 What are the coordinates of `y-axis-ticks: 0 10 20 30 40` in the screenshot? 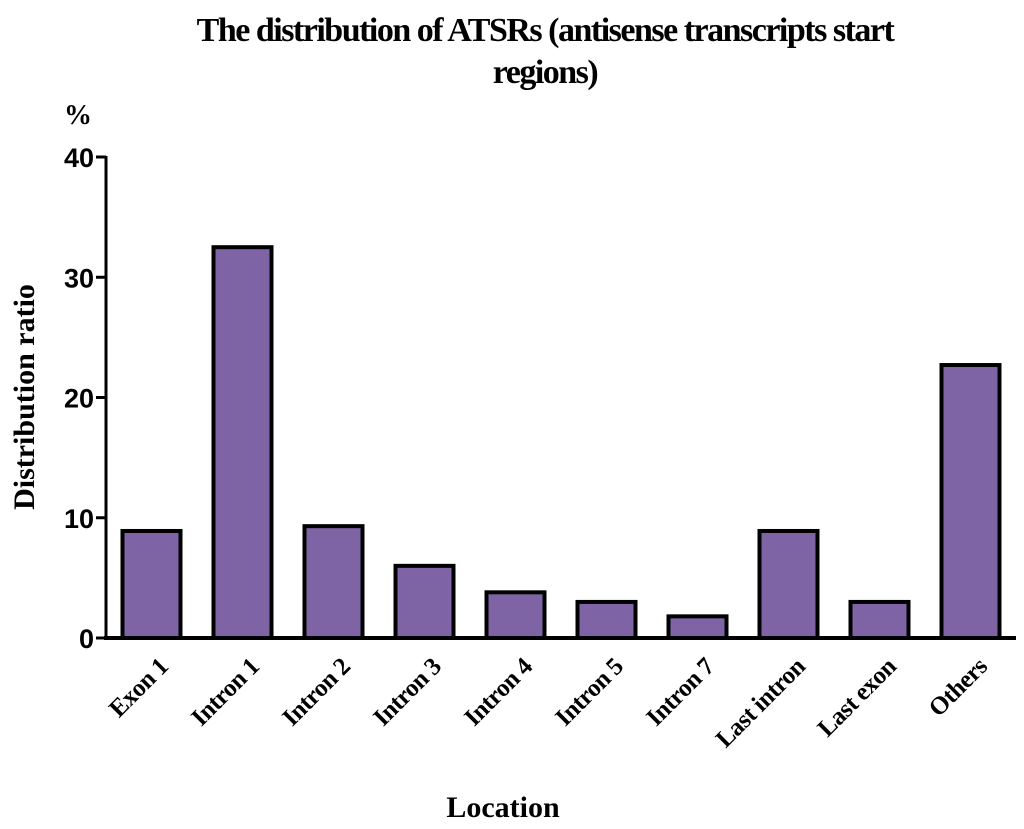 It's located at (85, 398).